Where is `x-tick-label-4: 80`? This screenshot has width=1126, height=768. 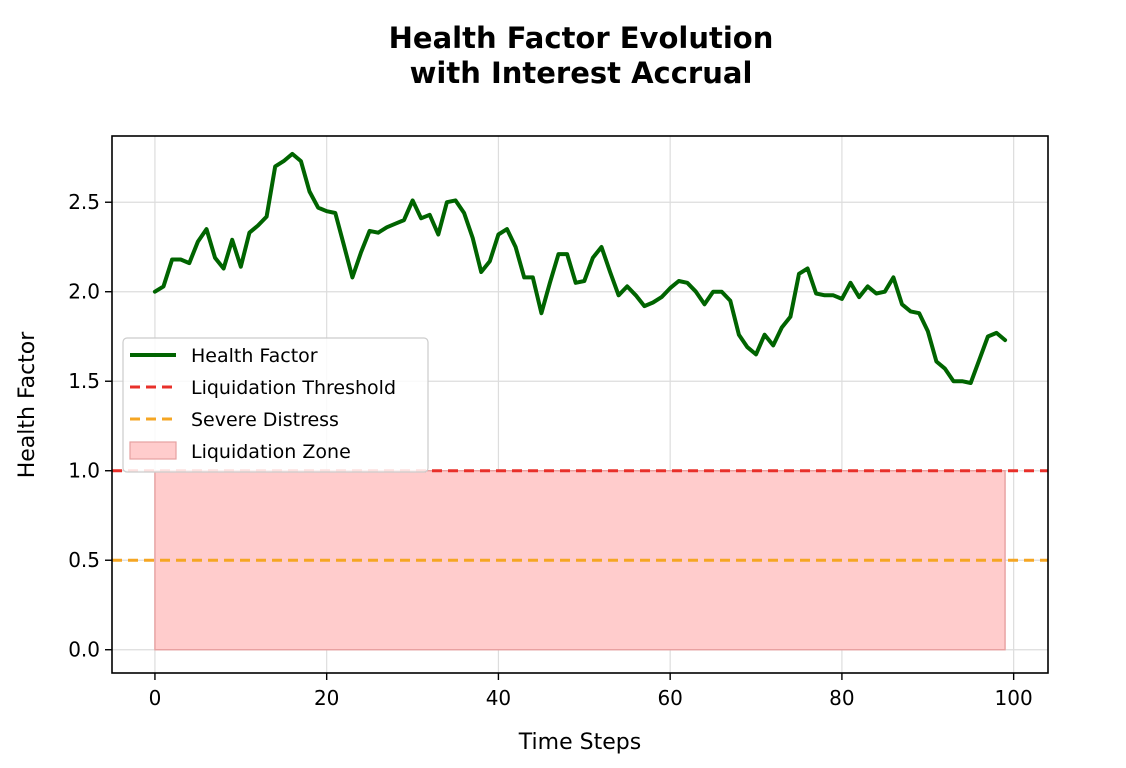 x-tick-label-4: 80 is located at coordinates (841, 698).